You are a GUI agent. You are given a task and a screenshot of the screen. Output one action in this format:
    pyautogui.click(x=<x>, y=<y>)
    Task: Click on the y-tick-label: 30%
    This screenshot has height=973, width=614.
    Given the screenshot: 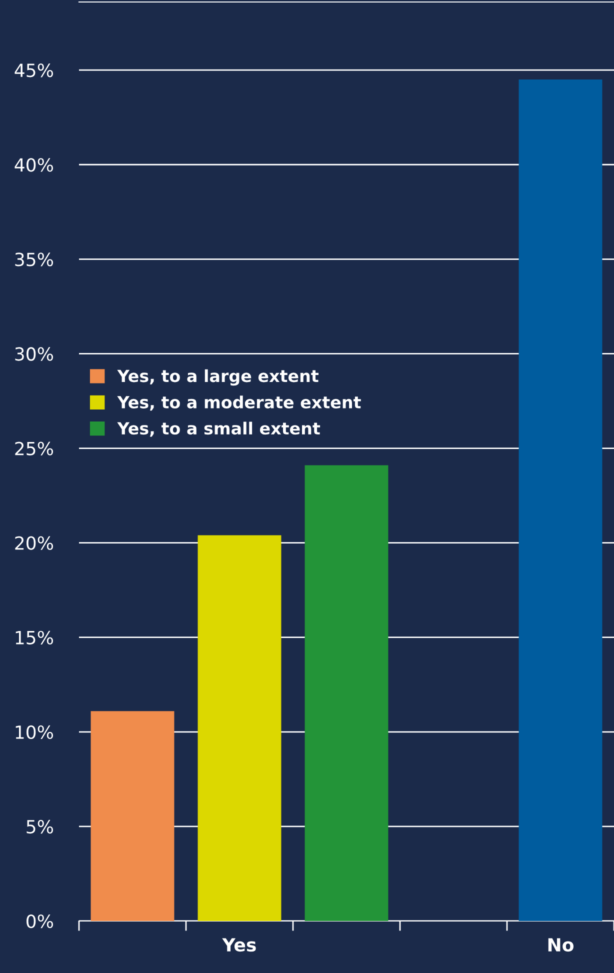 What is the action you would take?
    pyautogui.click(x=34, y=354)
    